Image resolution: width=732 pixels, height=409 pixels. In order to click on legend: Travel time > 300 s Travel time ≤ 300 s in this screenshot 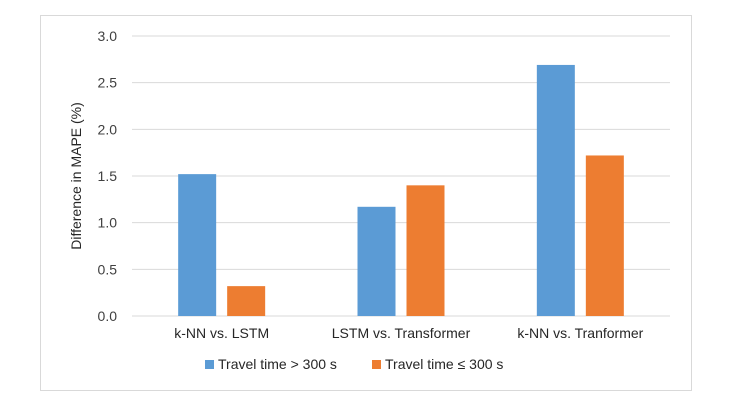, I will do `click(354, 364)`.